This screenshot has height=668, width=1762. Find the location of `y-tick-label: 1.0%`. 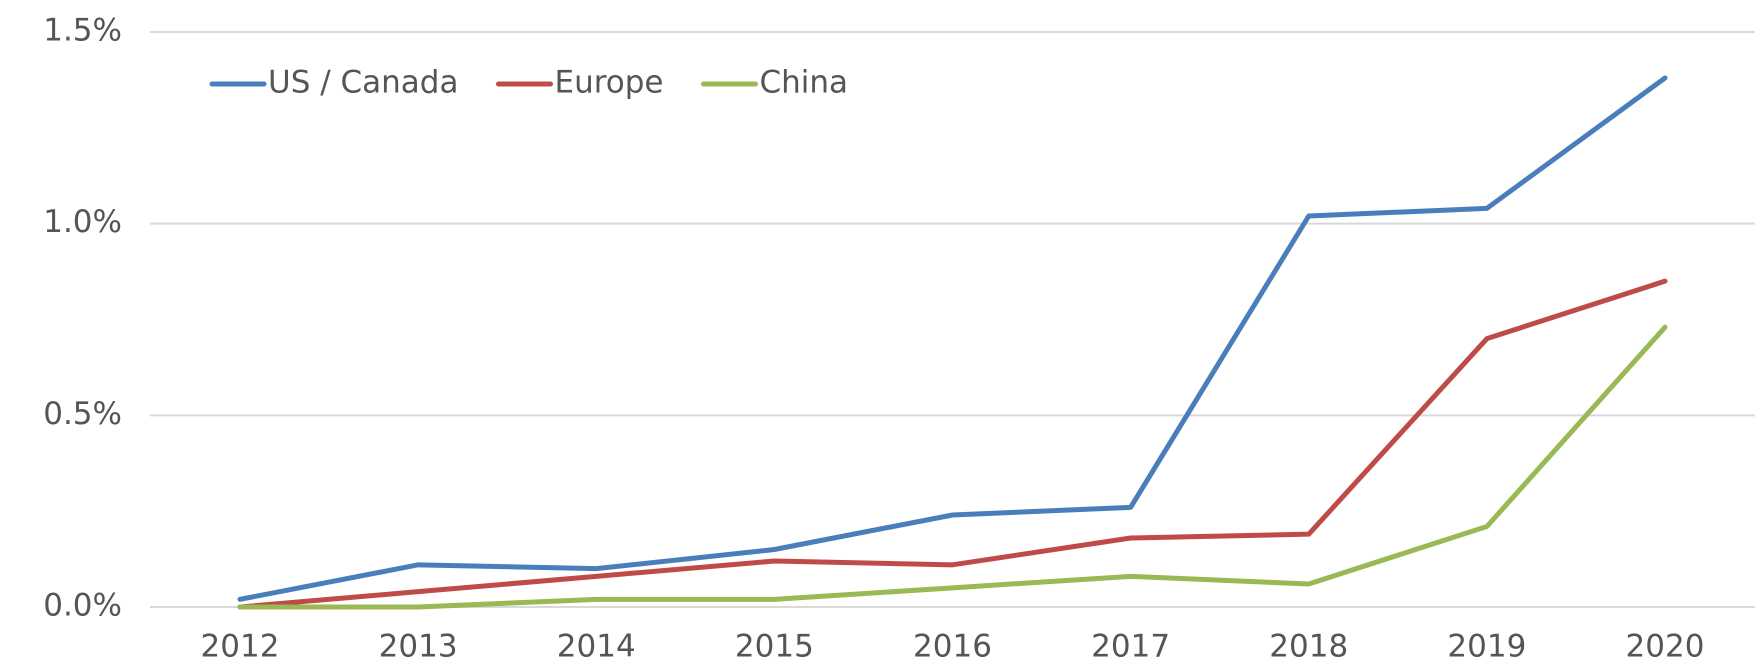

y-tick-label: 1.0% is located at coordinates (82, 222).